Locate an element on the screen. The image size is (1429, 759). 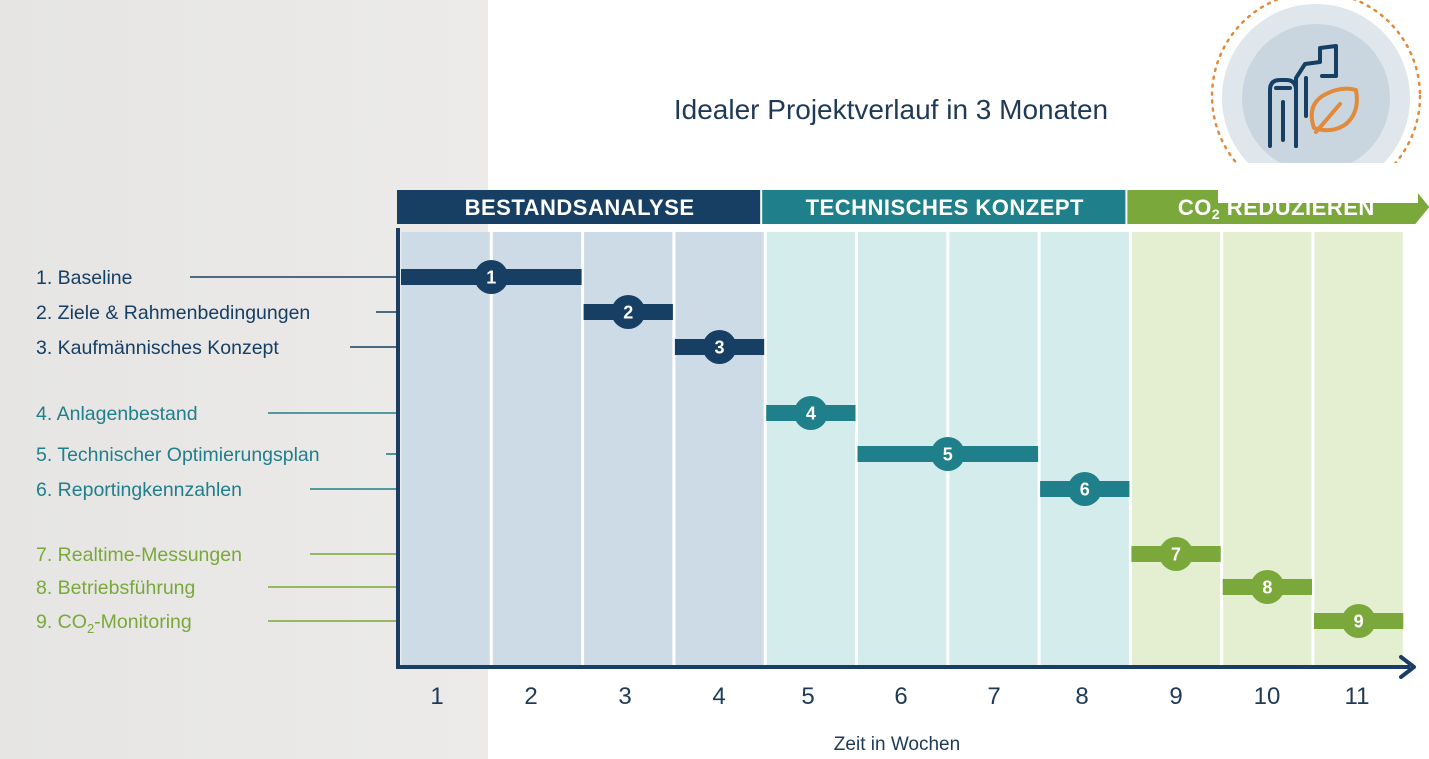
task-label: 4. Anlagenbestand is located at coordinates (117, 414).